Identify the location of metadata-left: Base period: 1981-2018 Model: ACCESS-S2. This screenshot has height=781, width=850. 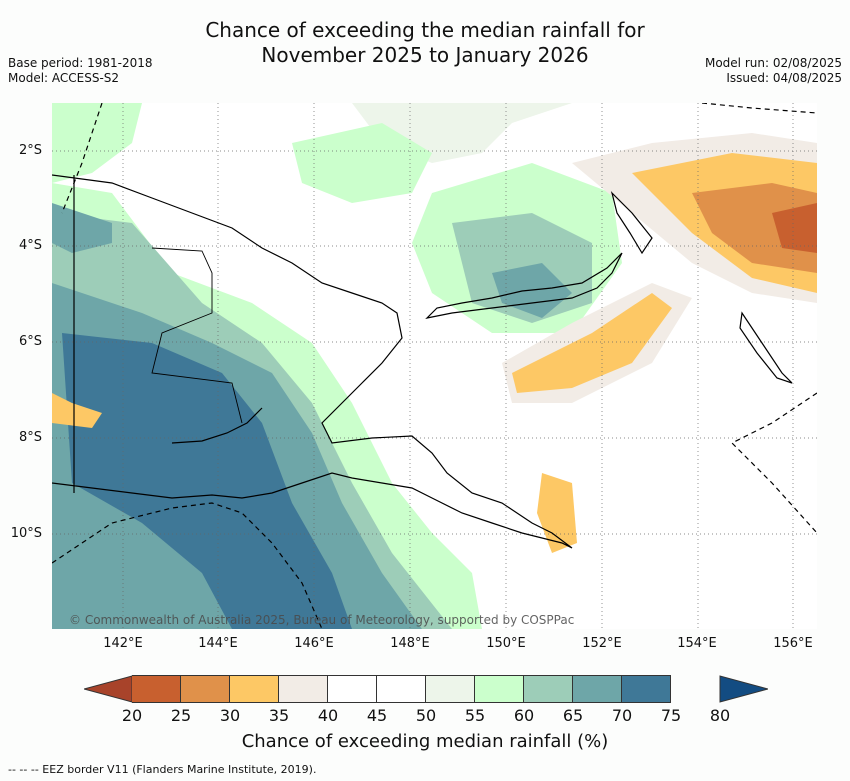
(80, 71).